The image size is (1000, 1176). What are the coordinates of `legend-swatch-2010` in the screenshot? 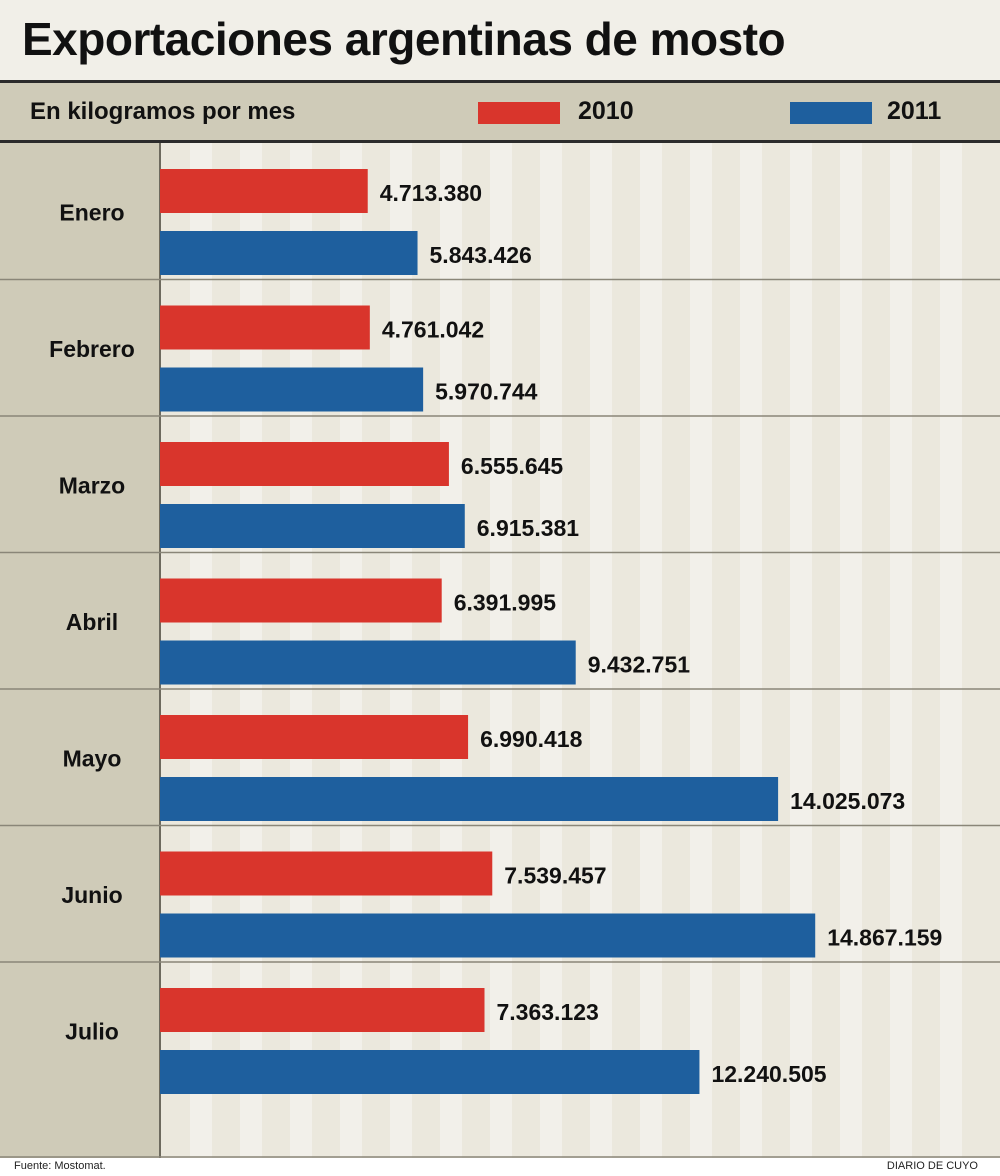 It's located at (519, 113).